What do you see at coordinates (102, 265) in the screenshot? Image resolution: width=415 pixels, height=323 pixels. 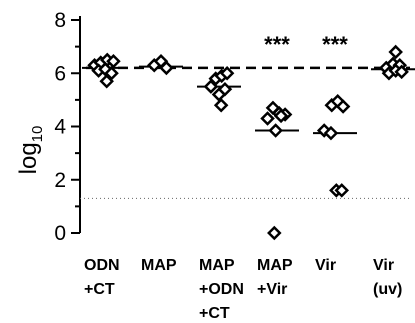 I see `category-label-line: ODN` at bounding box center [102, 265].